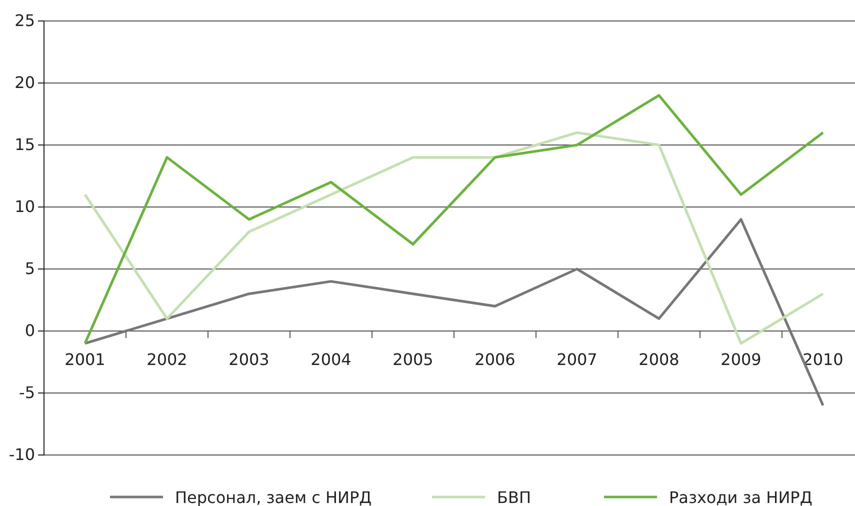 The height and width of the screenshot is (506, 855). Describe the element at coordinates (273, 497) in the screenshot. I see `legend-label: Персонал, заем с НИРД` at that location.